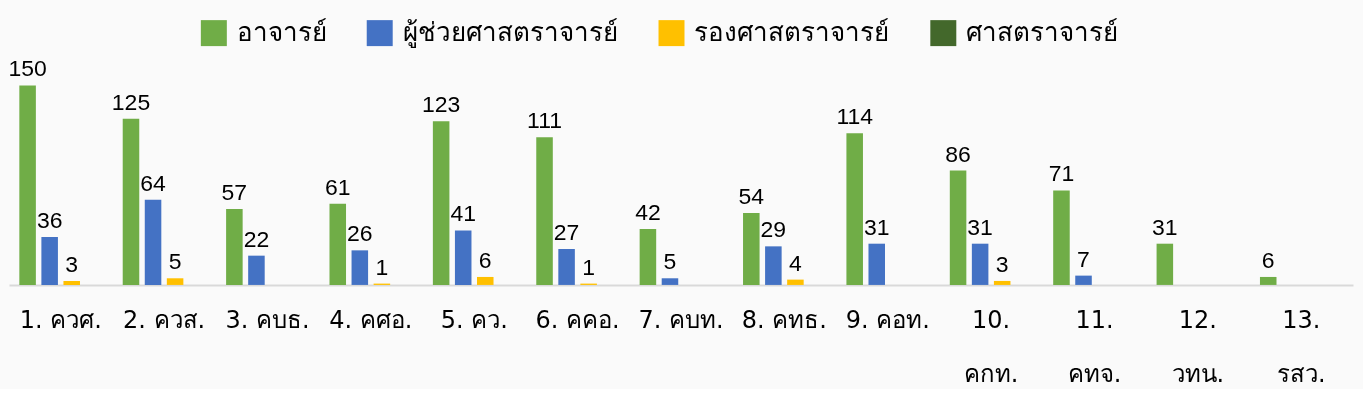  Describe the element at coordinates (792, 32) in the screenshot. I see `legend-label: รองศาสตราจารย์` at that location.